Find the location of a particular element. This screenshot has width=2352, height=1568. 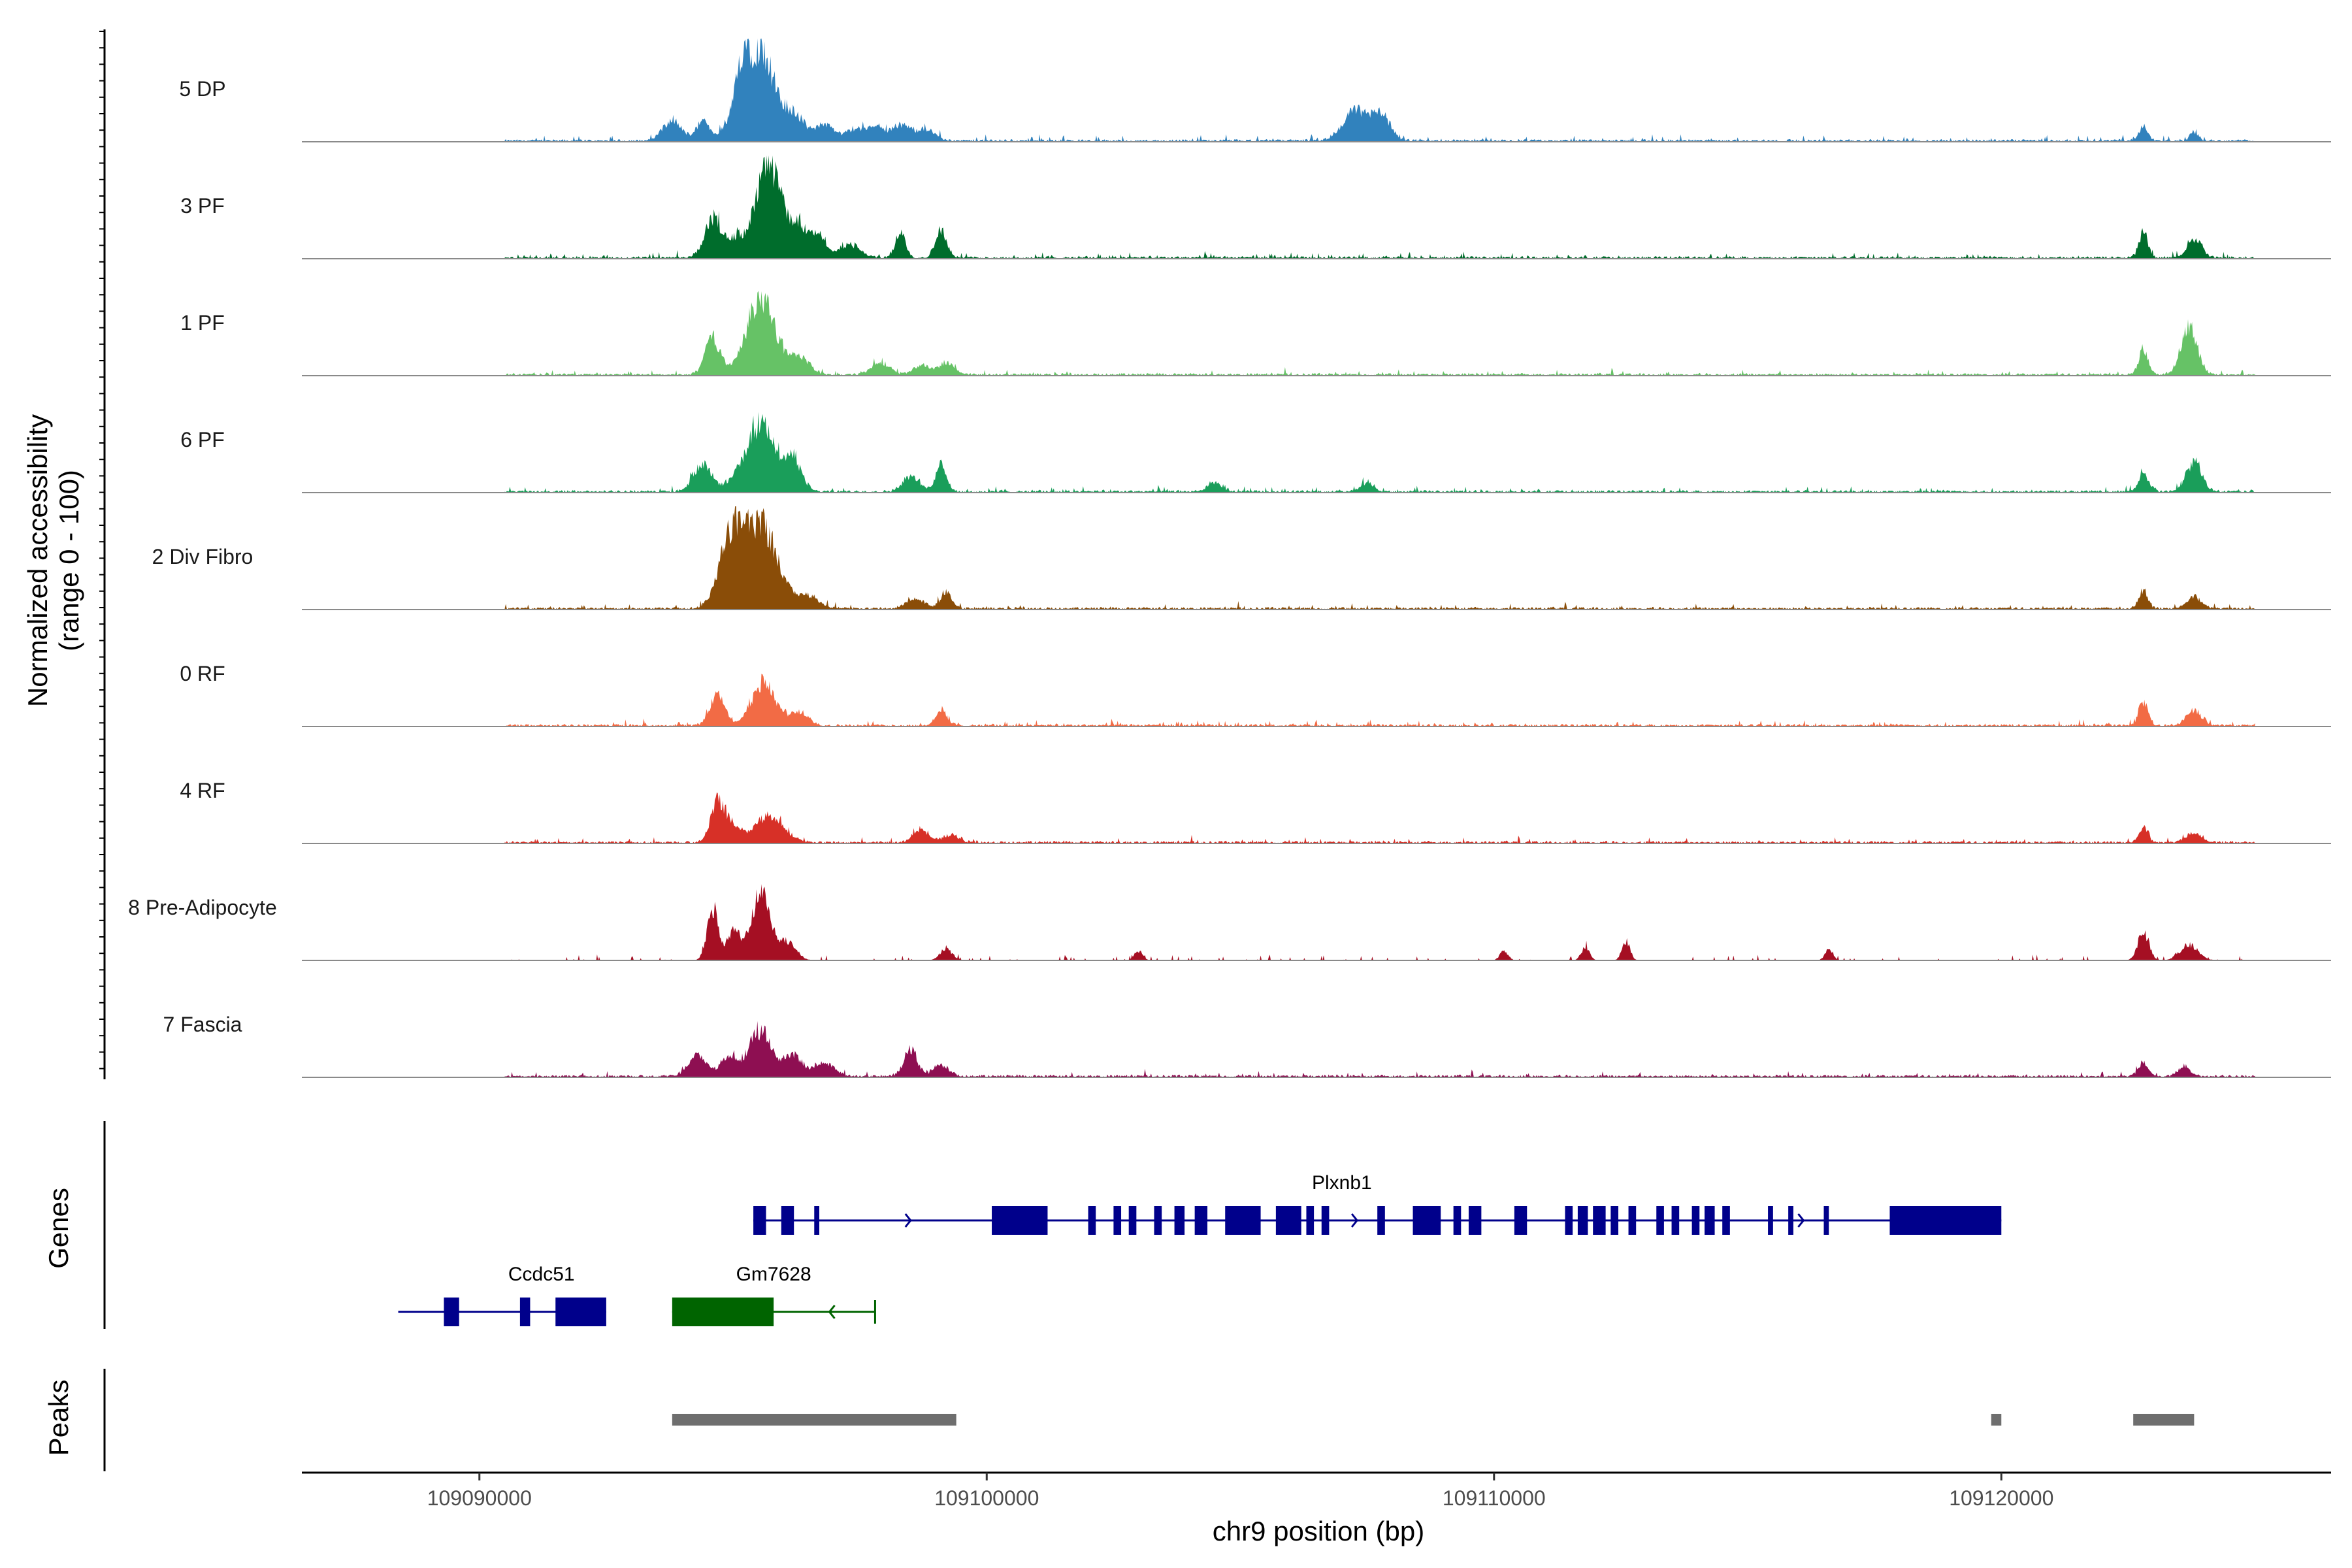

y-axis-title-line1: Normalized accessibility is located at coordinates (37, 560).